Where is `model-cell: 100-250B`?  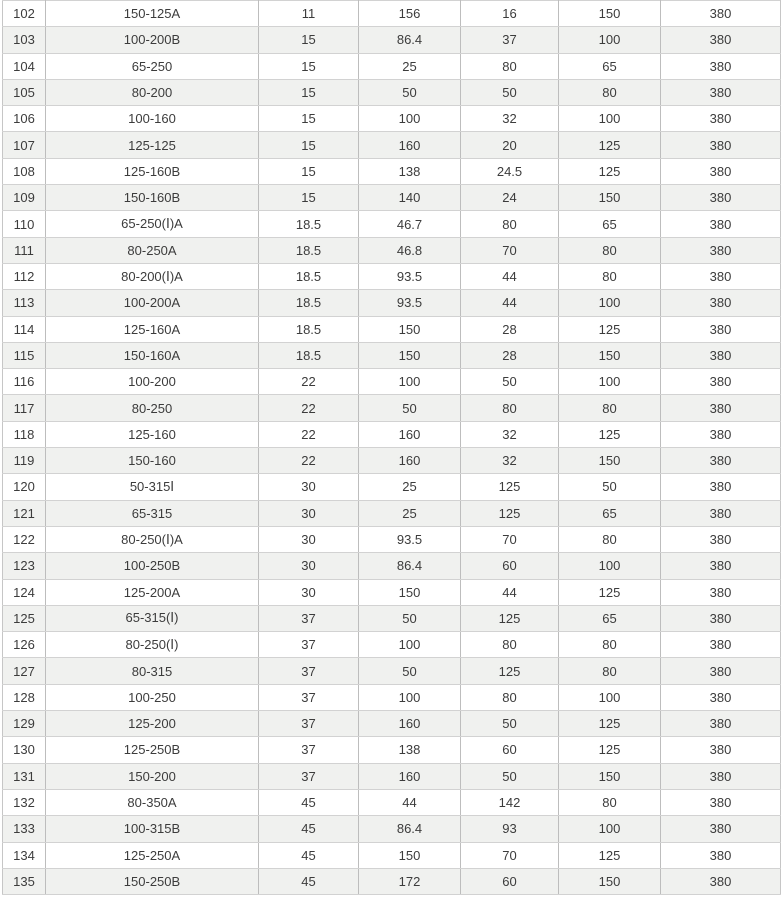 model-cell: 100-250B is located at coordinates (152, 566).